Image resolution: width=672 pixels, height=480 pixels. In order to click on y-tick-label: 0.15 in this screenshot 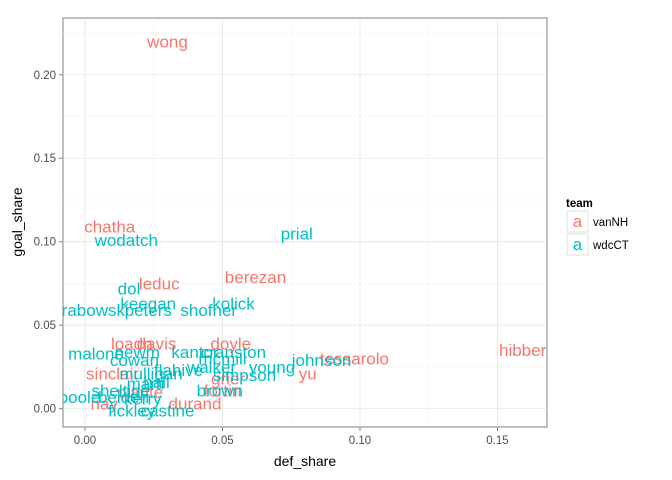, I will do `click(45, 159)`.